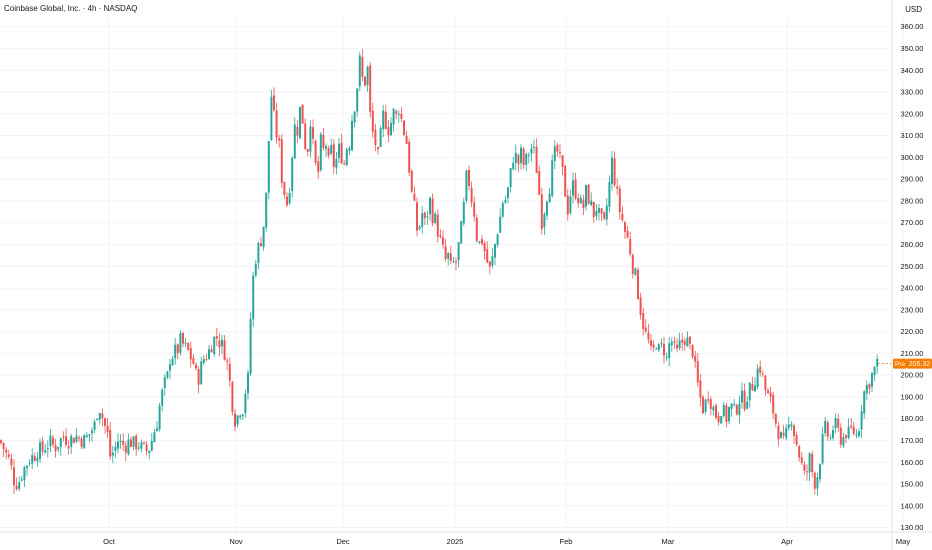 The height and width of the screenshot is (550, 932). I want to click on y-tick-label: 220.00, so click(912, 331).